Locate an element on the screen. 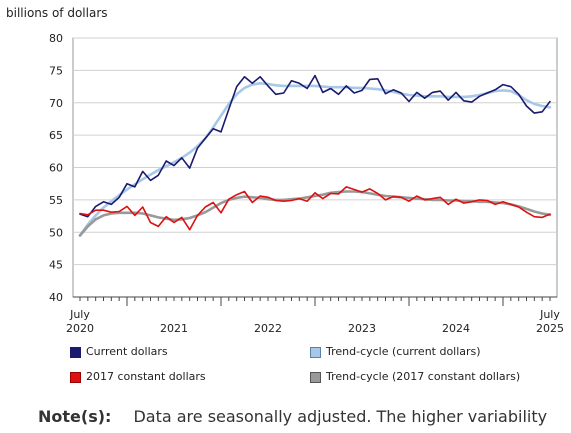 This screenshot has width=571, height=433. series-line-2017-constant-dollars is located at coordinates (315, 208).